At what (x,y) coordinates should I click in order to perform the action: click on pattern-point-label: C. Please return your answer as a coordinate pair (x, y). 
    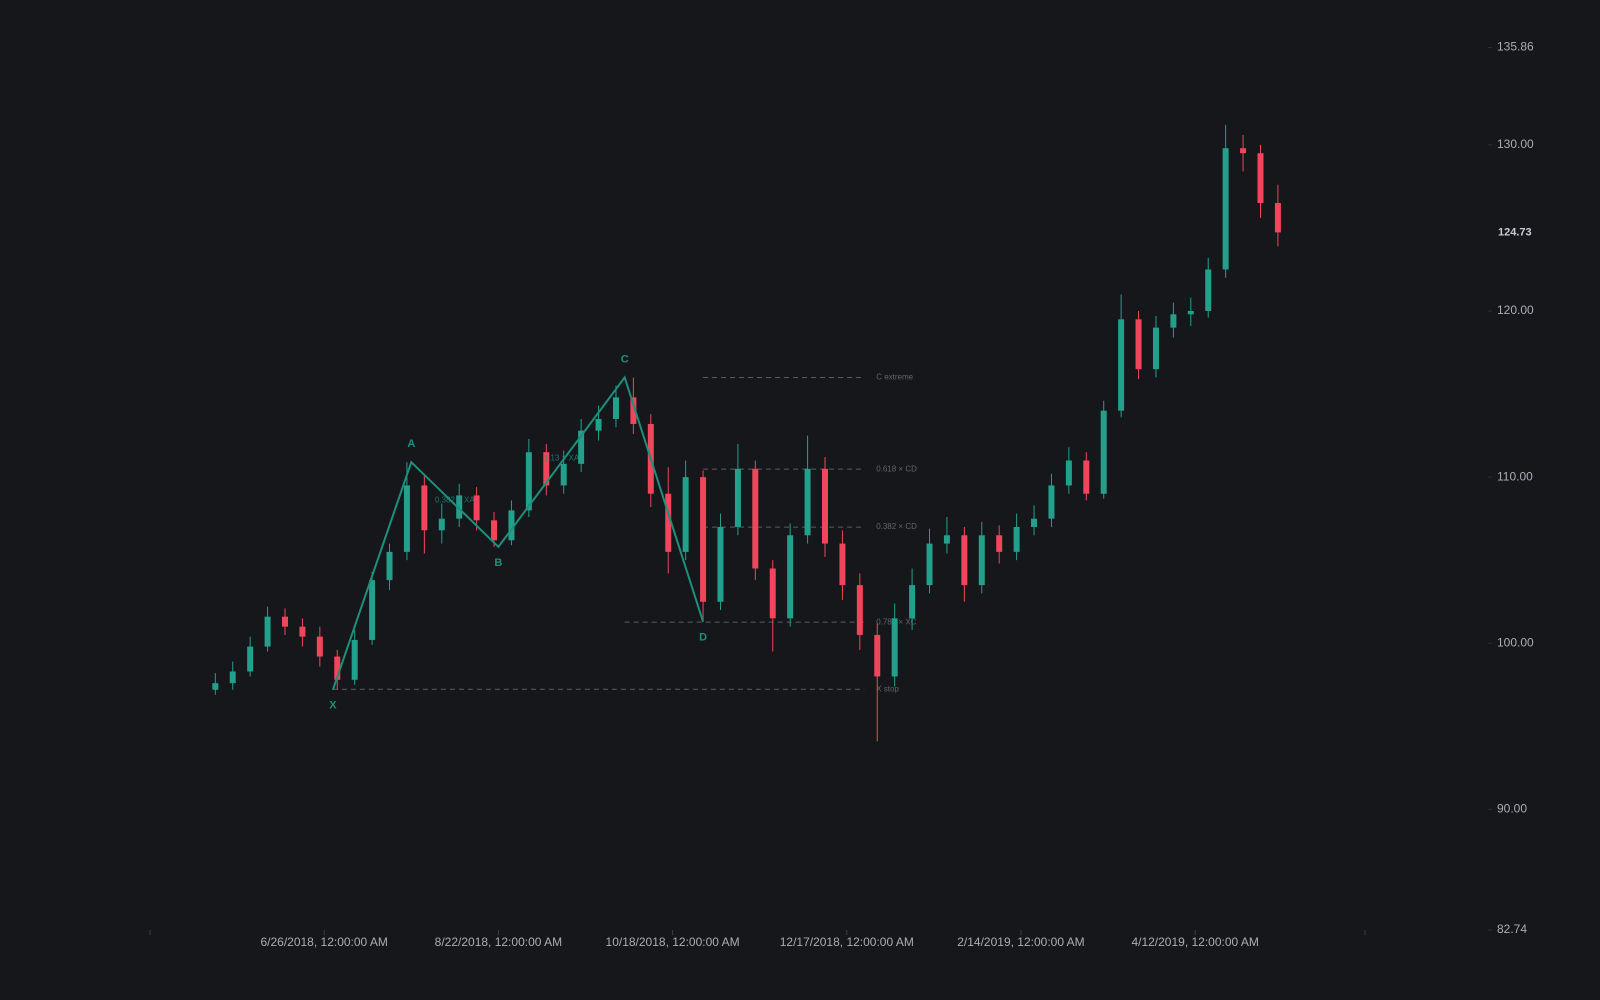
    Looking at the image, I should click on (625, 359).